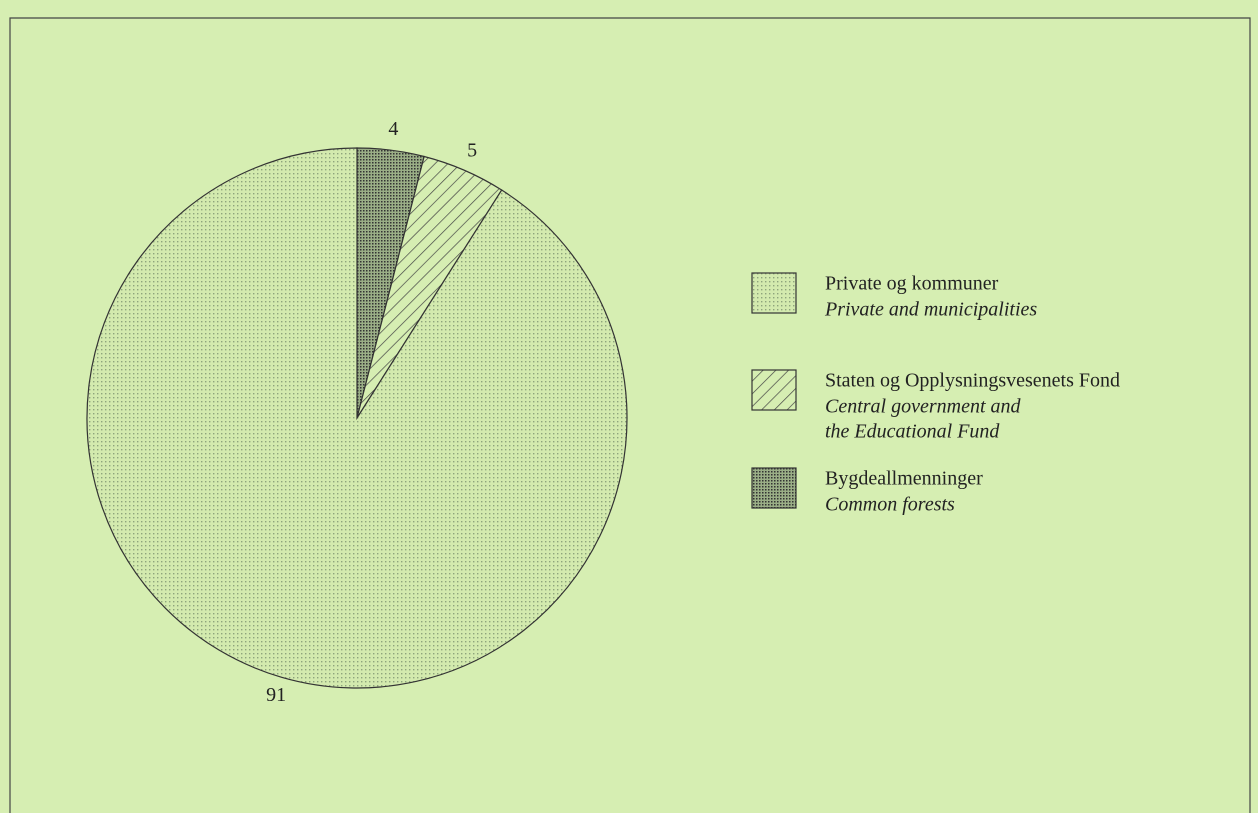  What do you see at coordinates (890, 505) in the screenshot?
I see `legend-label-en: Common forests` at bounding box center [890, 505].